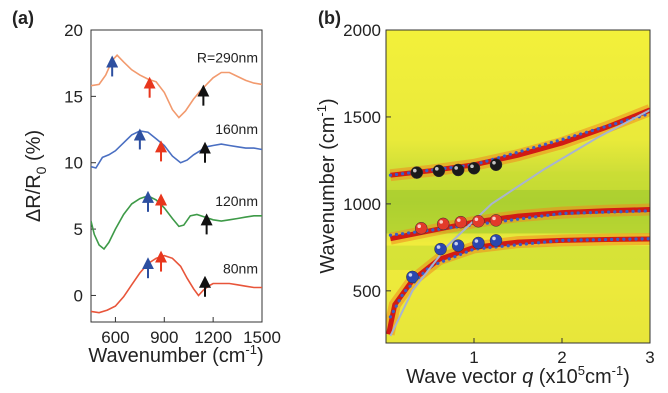  I want to click on y-tick-label: 1000, so click(362, 204).